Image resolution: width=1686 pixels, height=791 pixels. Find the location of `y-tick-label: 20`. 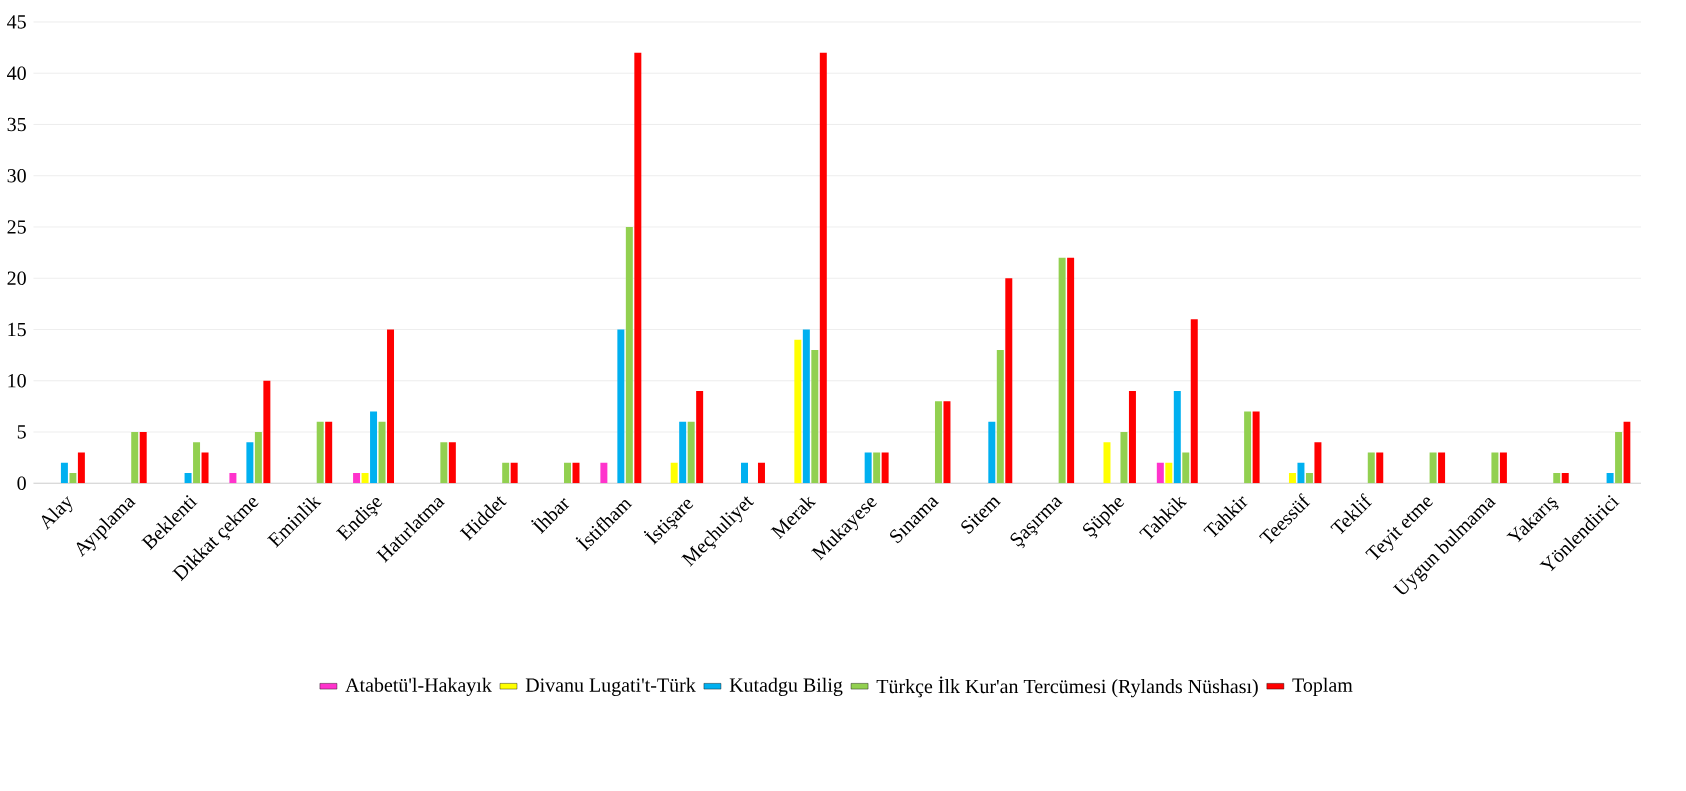

y-tick-label: 20 is located at coordinates (16, 278).